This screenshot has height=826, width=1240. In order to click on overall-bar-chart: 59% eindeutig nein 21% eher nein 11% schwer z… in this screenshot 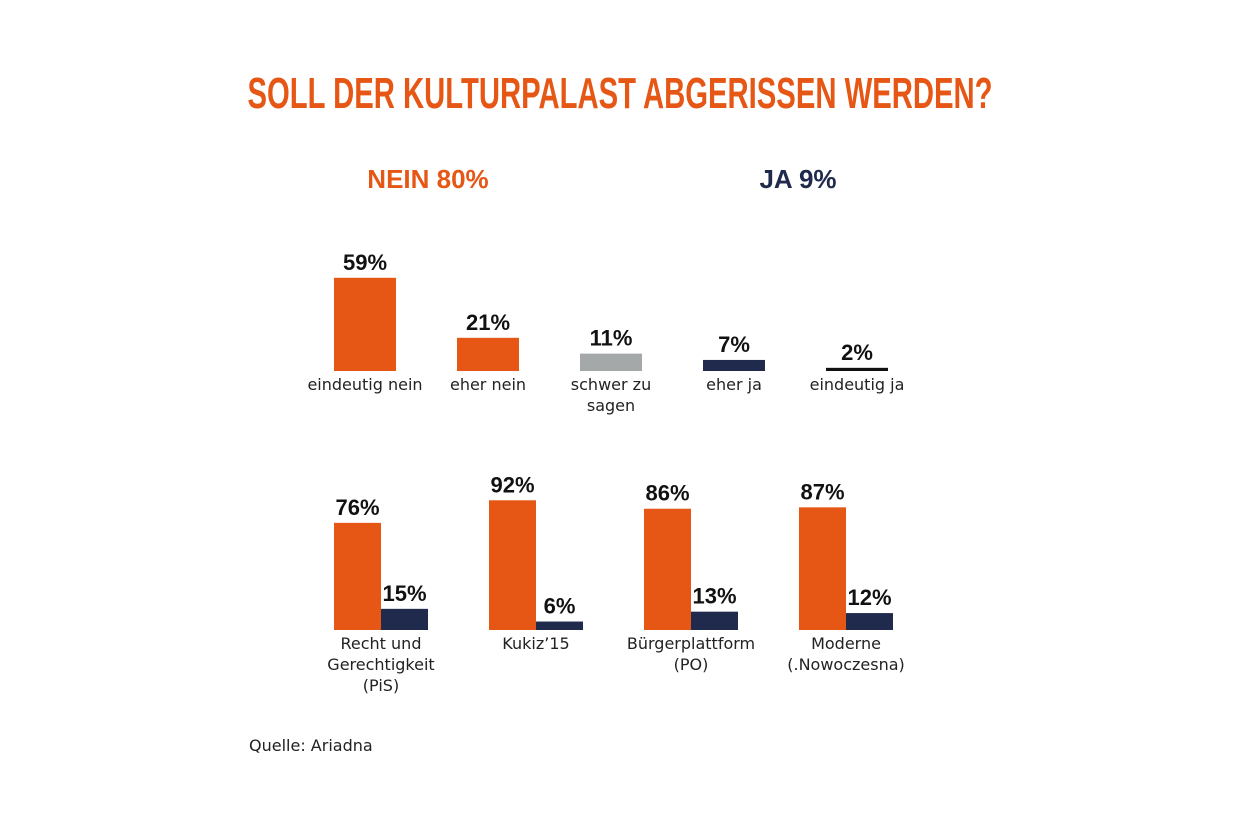, I will do `click(605, 332)`.